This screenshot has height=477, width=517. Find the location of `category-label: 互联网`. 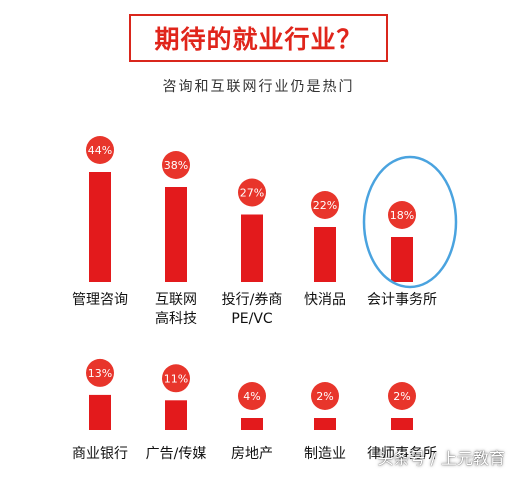

category-label: 互联网 is located at coordinates (176, 300).